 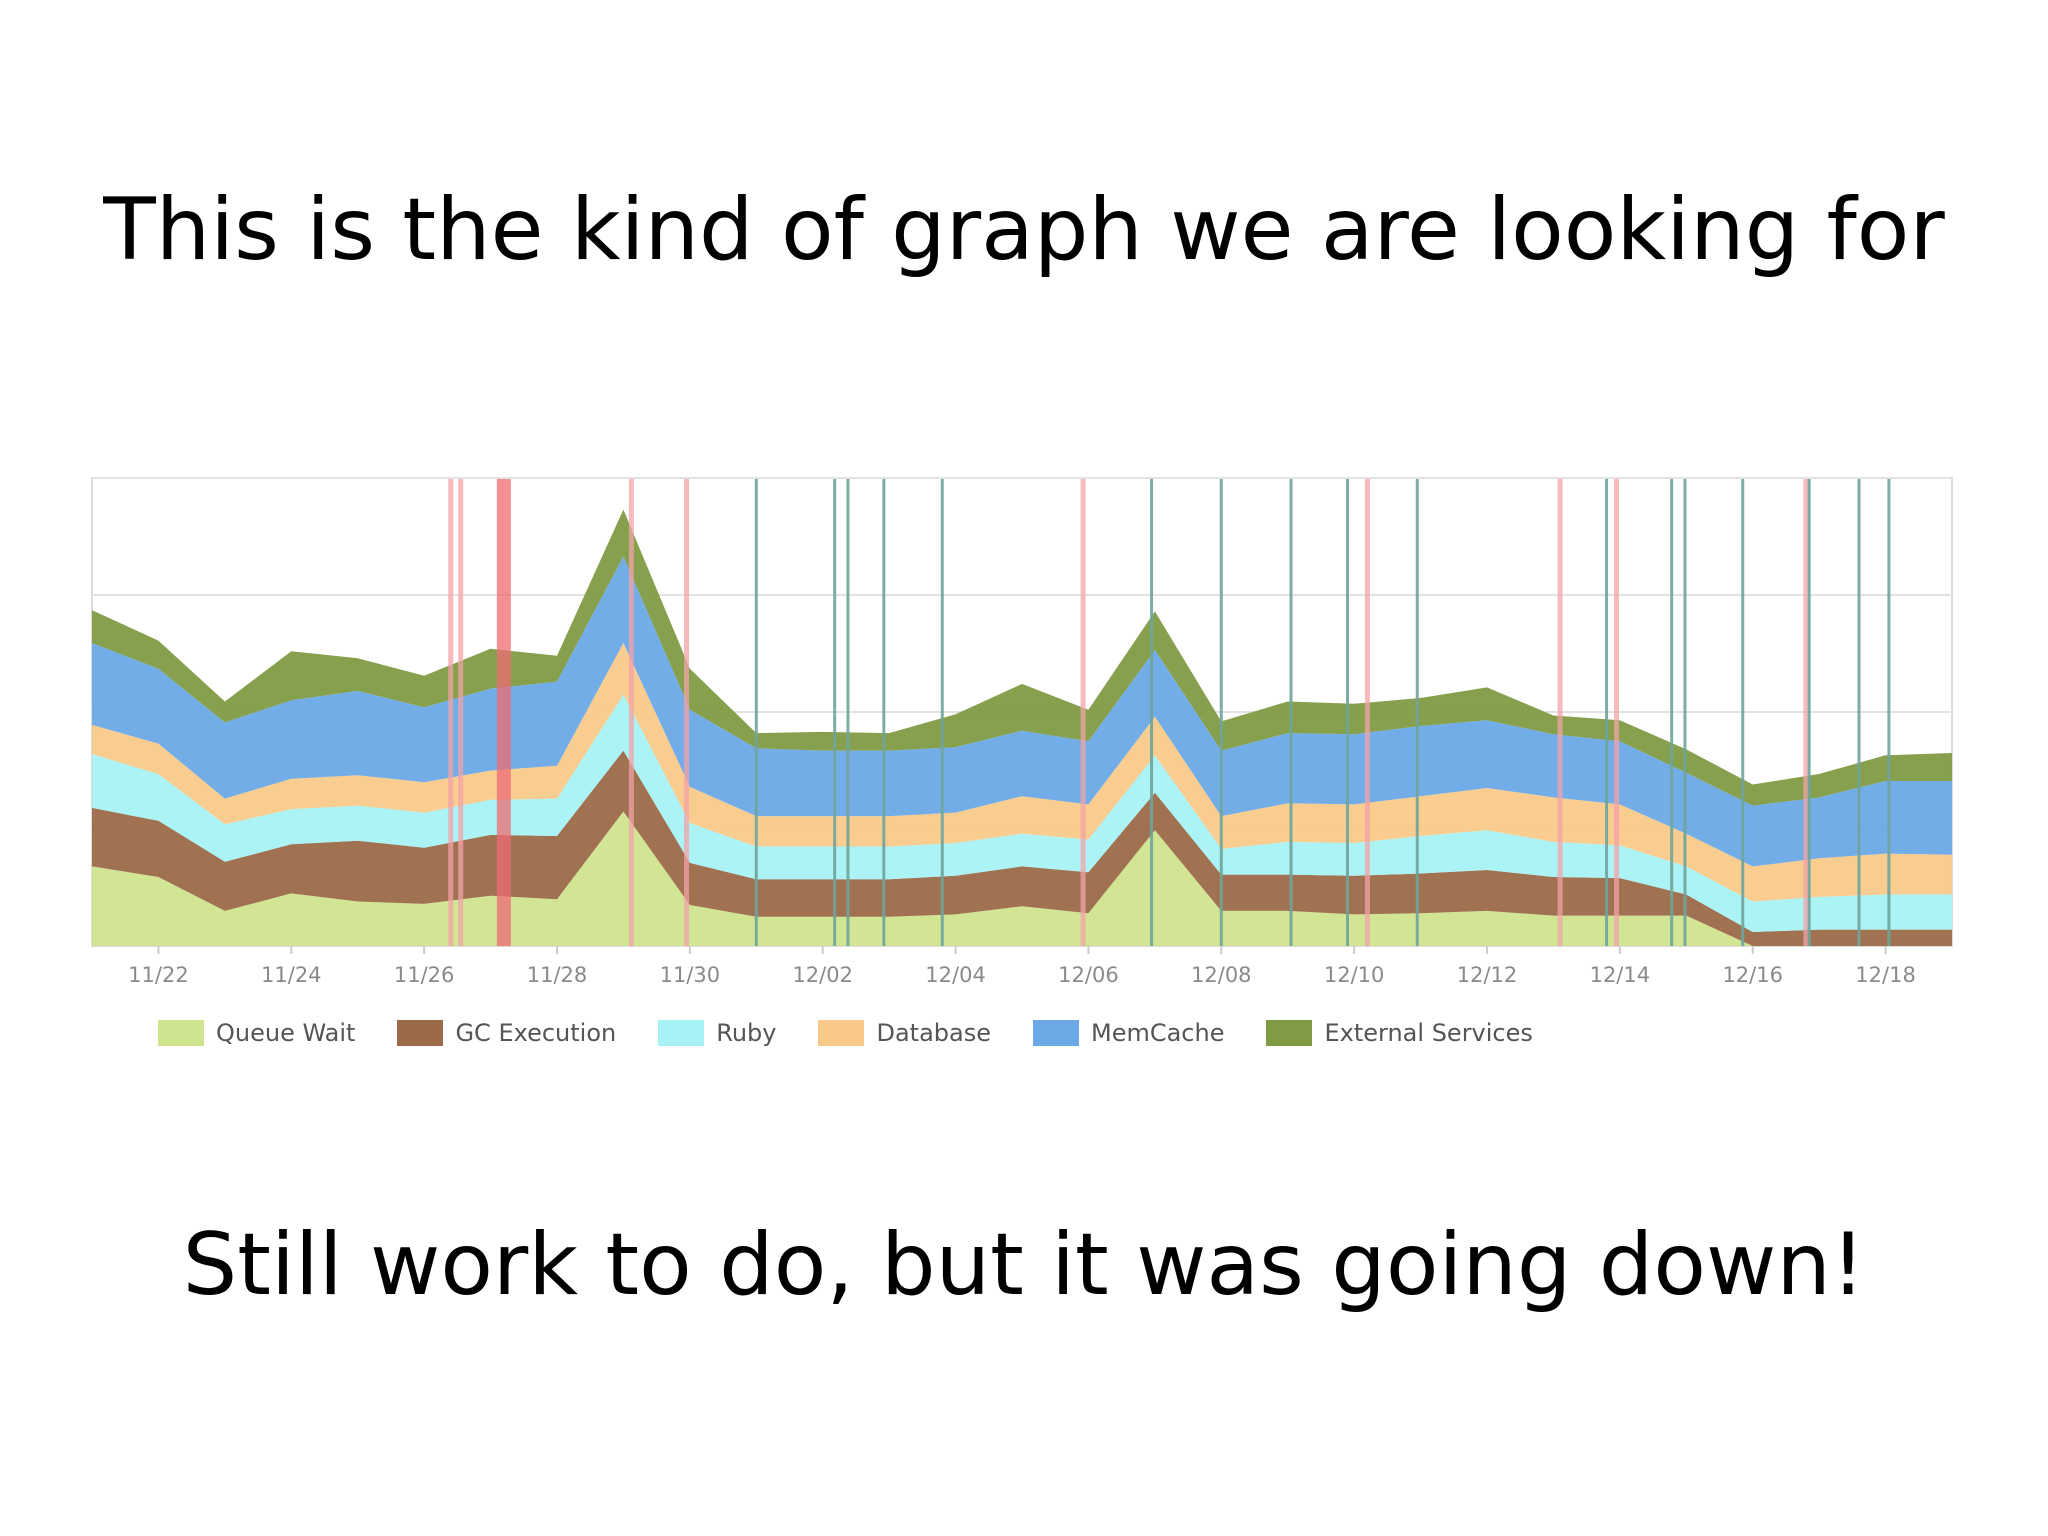 I want to click on x-tick-label: 12/18, so click(x=1885, y=975).